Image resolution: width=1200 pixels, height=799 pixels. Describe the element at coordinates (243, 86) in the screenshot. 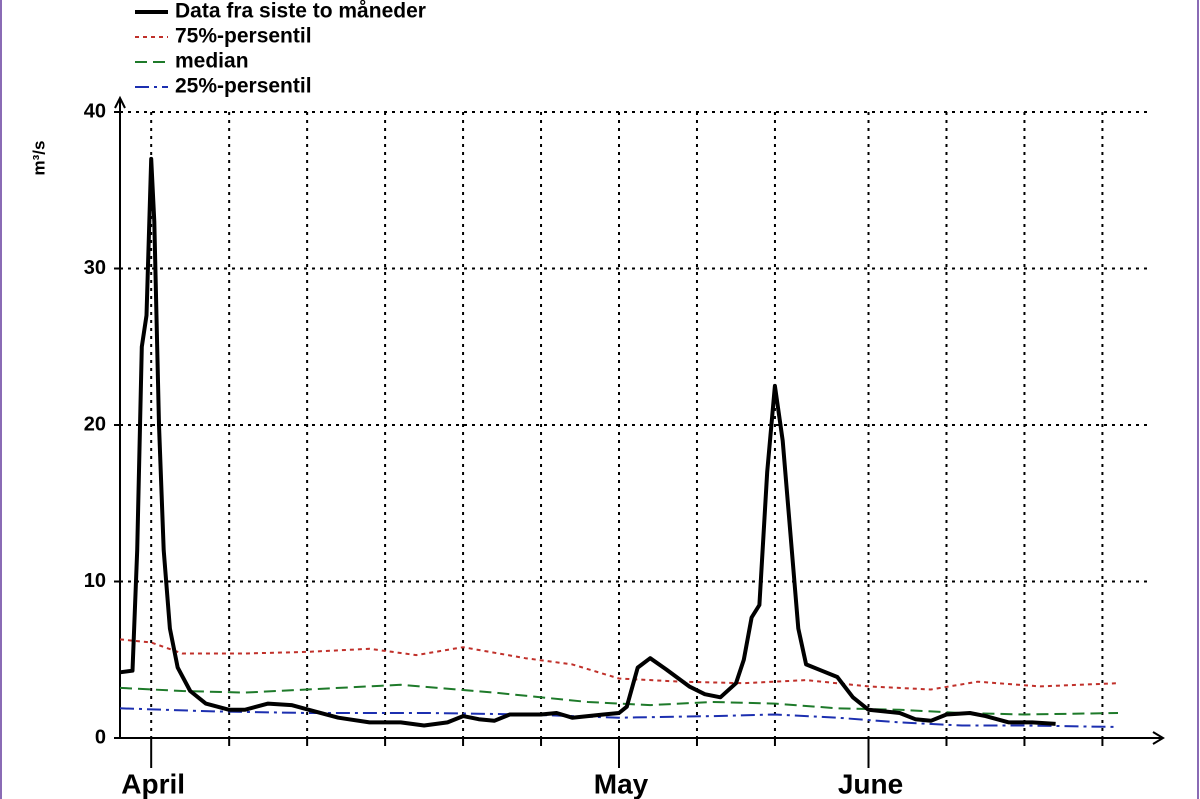

I see `legend-label: 25%-persentil` at that location.